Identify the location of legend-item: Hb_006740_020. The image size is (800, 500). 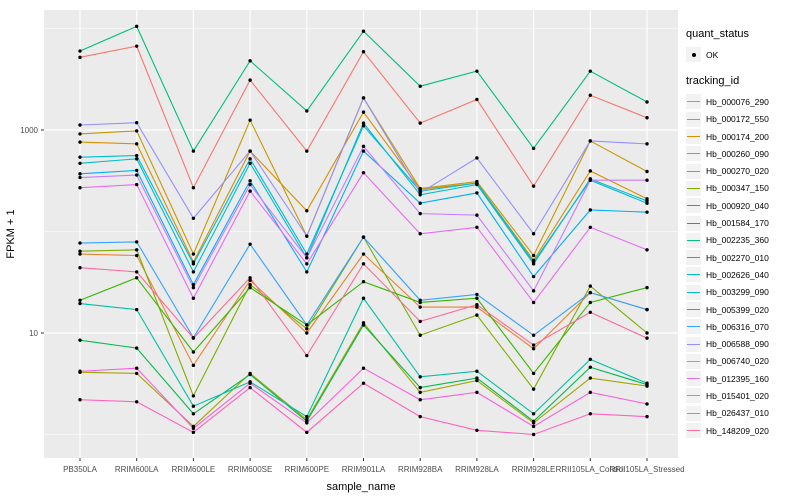
(742, 361).